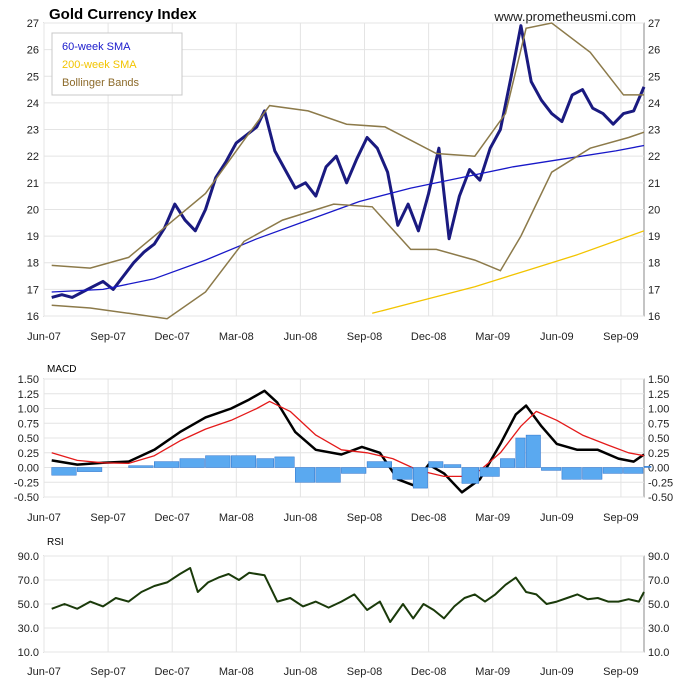 The height and width of the screenshot is (695, 690). I want to click on y-tick-label-left: -0.25, so click(26, 483).